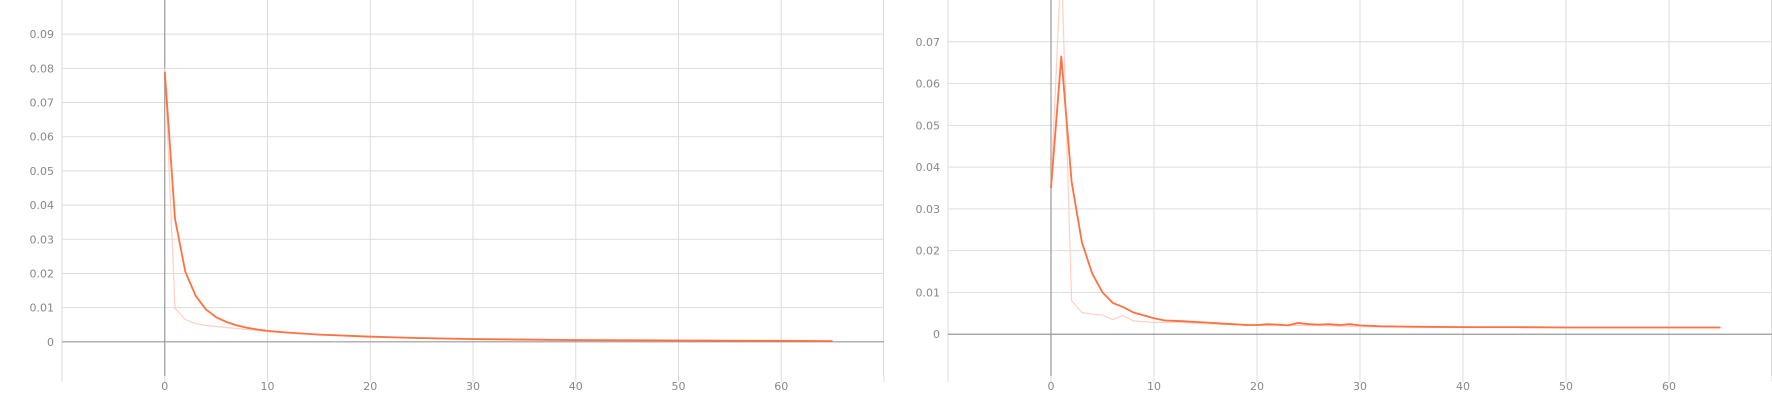 Image resolution: width=1772 pixels, height=400 pixels. I want to click on y-tick-label: 0.08, so click(42, 68).